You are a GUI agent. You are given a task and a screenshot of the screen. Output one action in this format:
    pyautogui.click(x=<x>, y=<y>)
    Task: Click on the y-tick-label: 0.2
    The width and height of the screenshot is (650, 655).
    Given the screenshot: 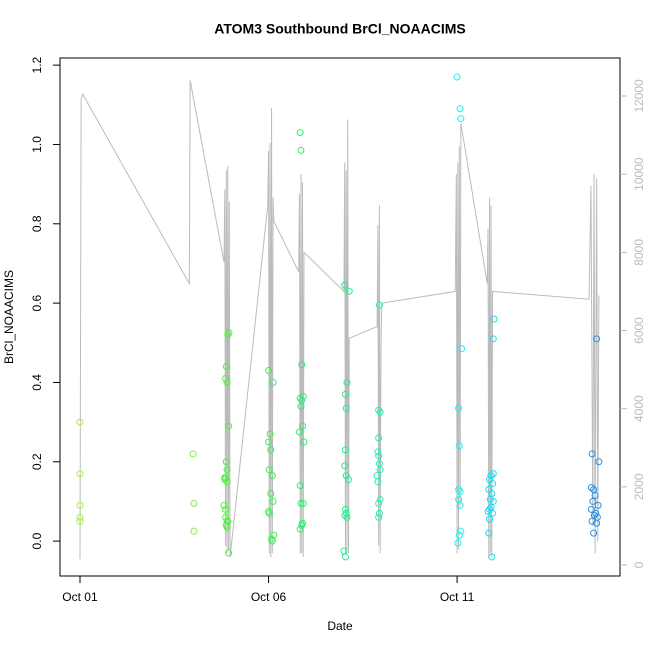 What is the action you would take?
    pyautogui.click(x=37, y=461)
    